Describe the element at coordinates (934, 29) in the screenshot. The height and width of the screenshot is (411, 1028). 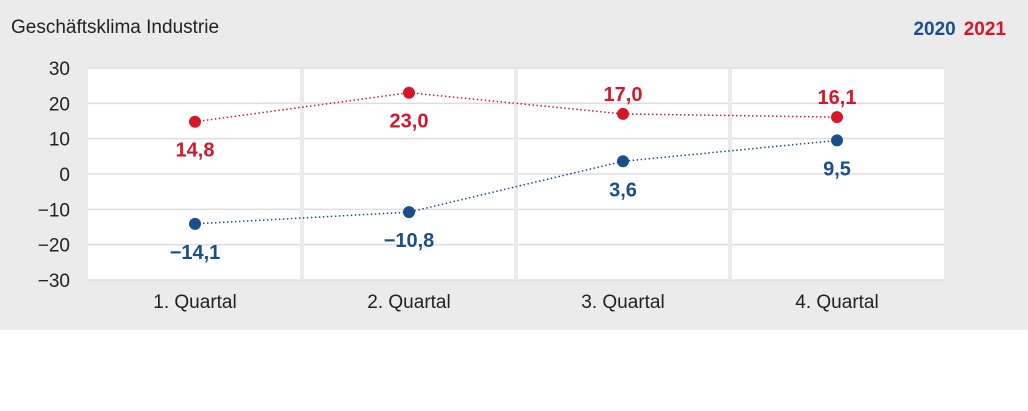
I see `legend-2020: 2020` at that location.